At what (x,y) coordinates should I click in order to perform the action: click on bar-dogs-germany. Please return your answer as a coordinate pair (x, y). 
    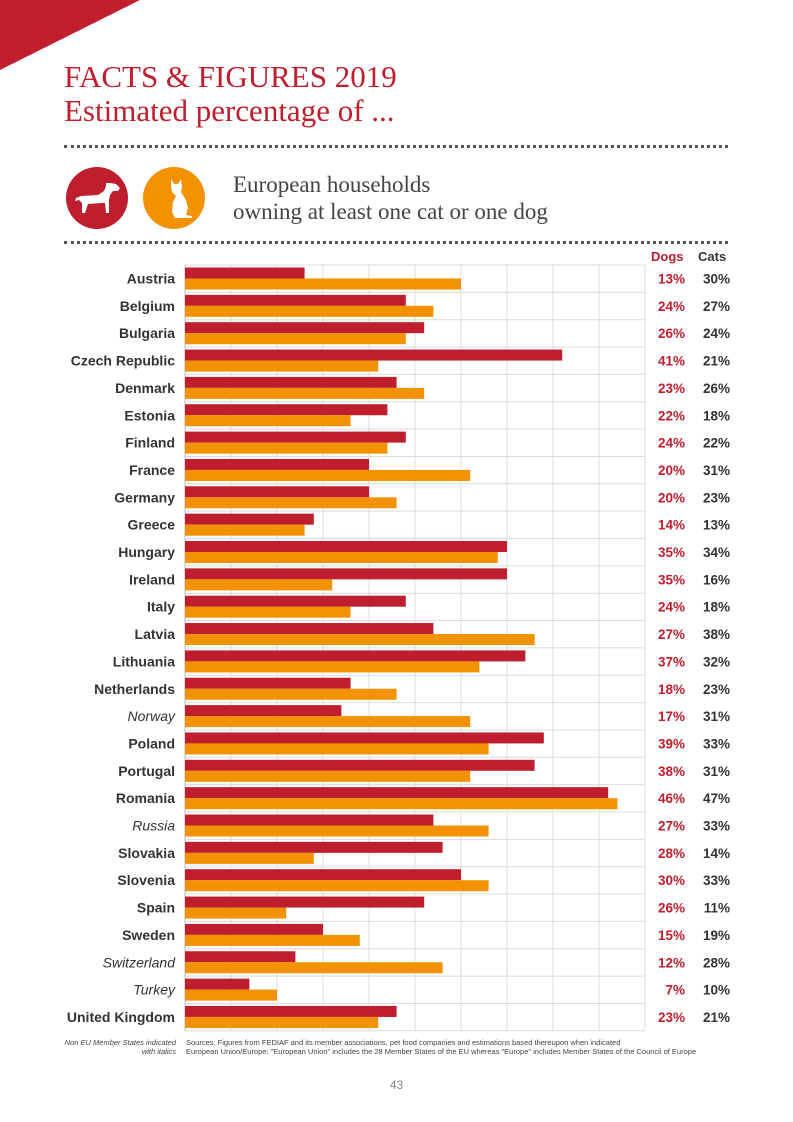
    Looking at the image, I should click on (277, 492).